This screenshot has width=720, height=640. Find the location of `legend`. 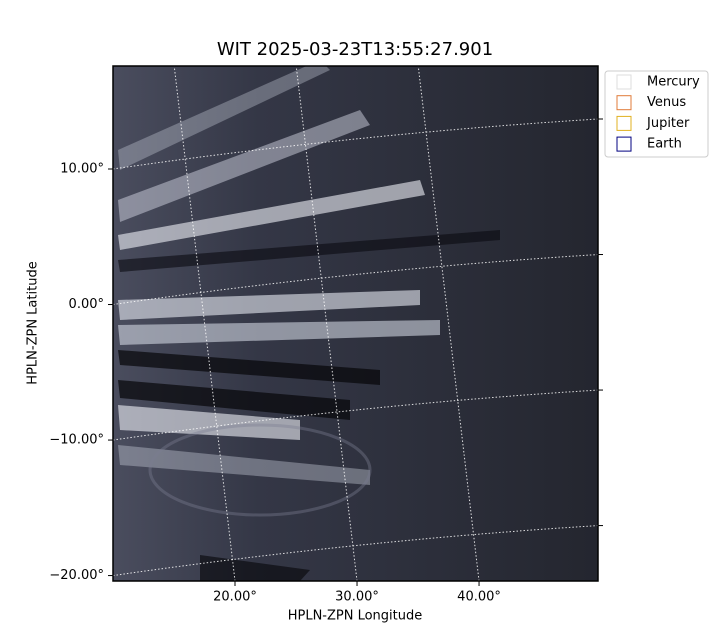

legend is located at coordinates (656, 114).